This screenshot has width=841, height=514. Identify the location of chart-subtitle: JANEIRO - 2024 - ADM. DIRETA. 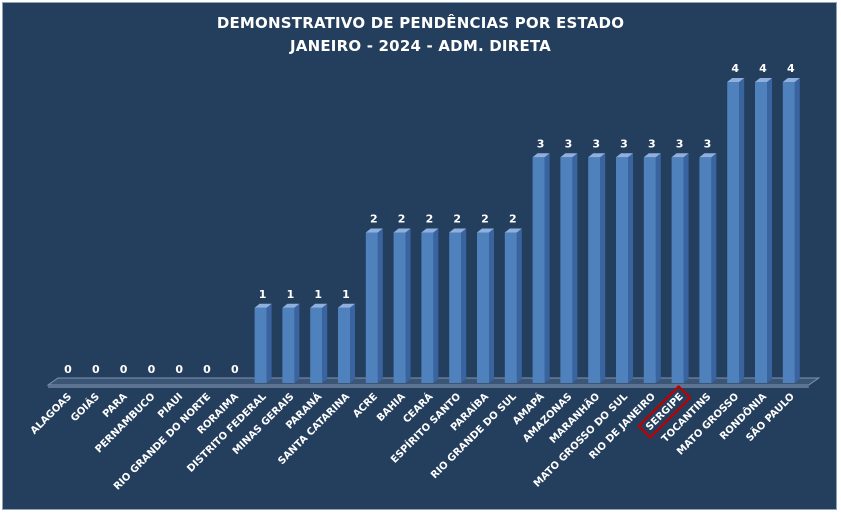
(420, 46).